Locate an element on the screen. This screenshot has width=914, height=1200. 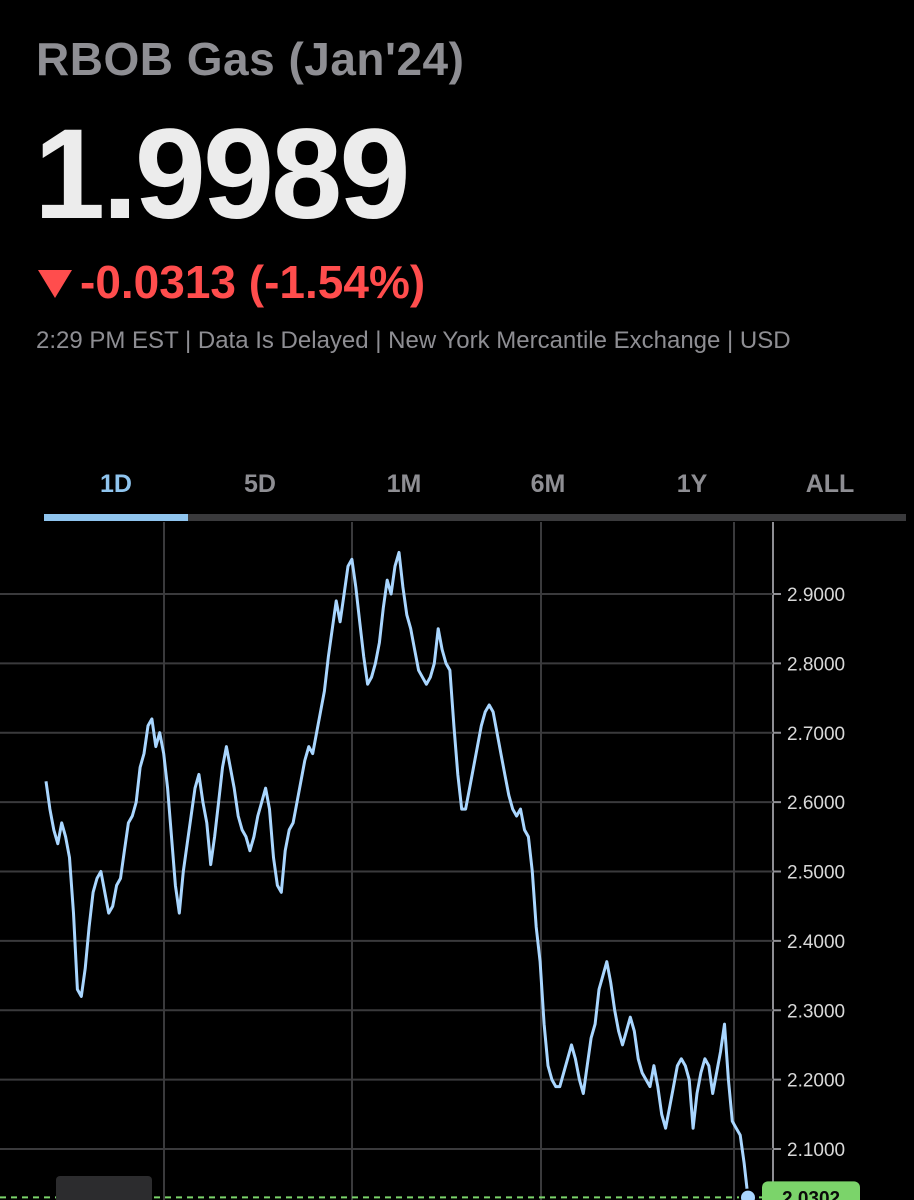
y-tick-label: 2.3000 is located at coordinates (816, 1011).